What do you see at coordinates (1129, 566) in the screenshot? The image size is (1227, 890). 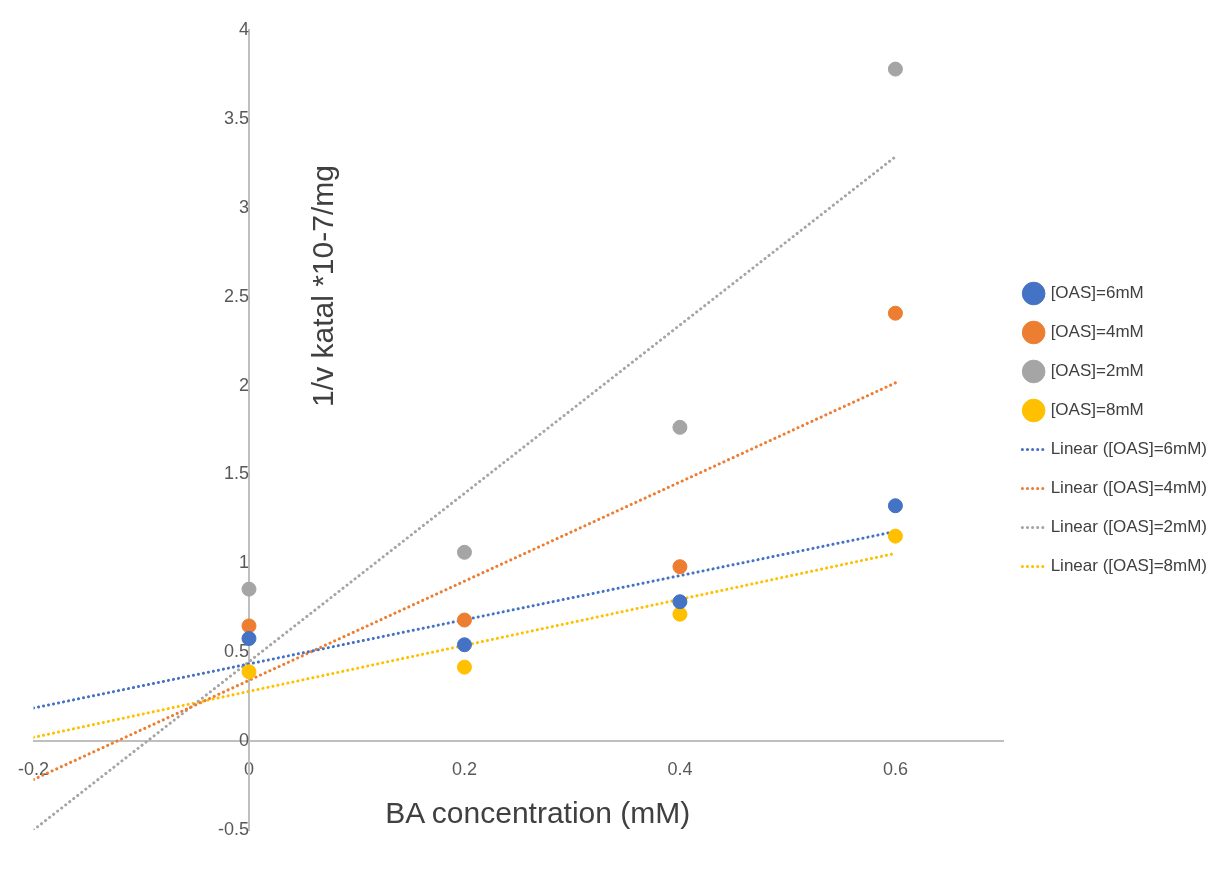 I see `legend-label: Linear ([OAS]=8mM)` at bounding box center [1129, 566].